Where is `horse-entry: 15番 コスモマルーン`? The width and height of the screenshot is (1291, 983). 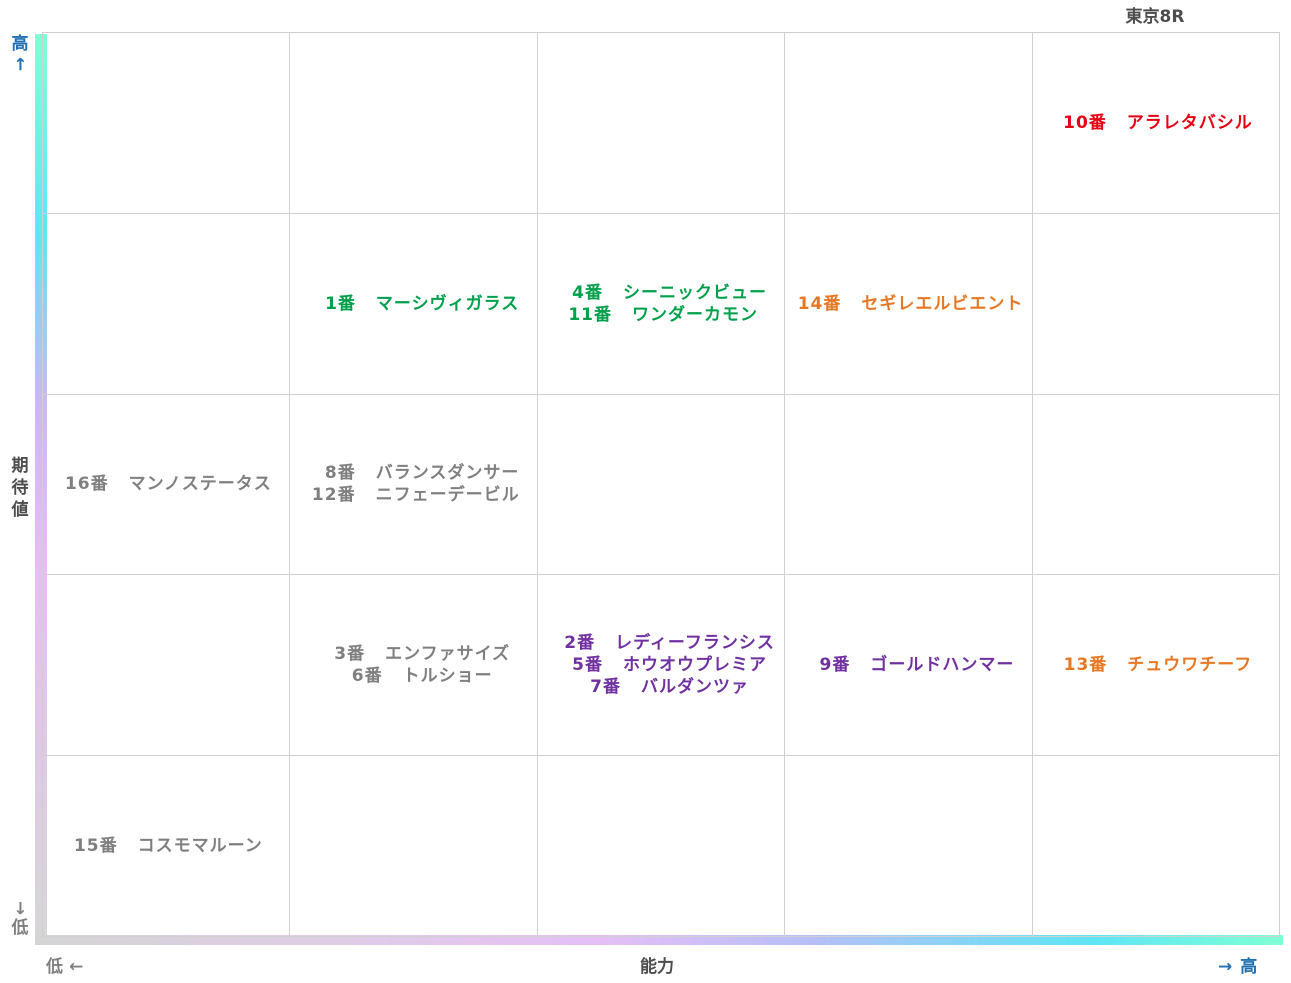
horse-entry: 15番 コスモマルーン is located at coordinates (166, 846).